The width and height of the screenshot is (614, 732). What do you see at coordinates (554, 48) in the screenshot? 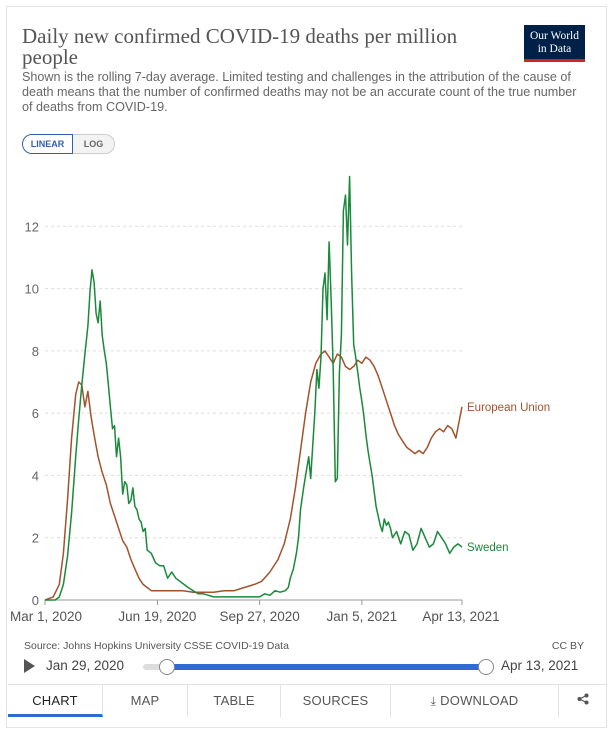
I see `logo-line-2: in Data` at bounding box center [554, 48].